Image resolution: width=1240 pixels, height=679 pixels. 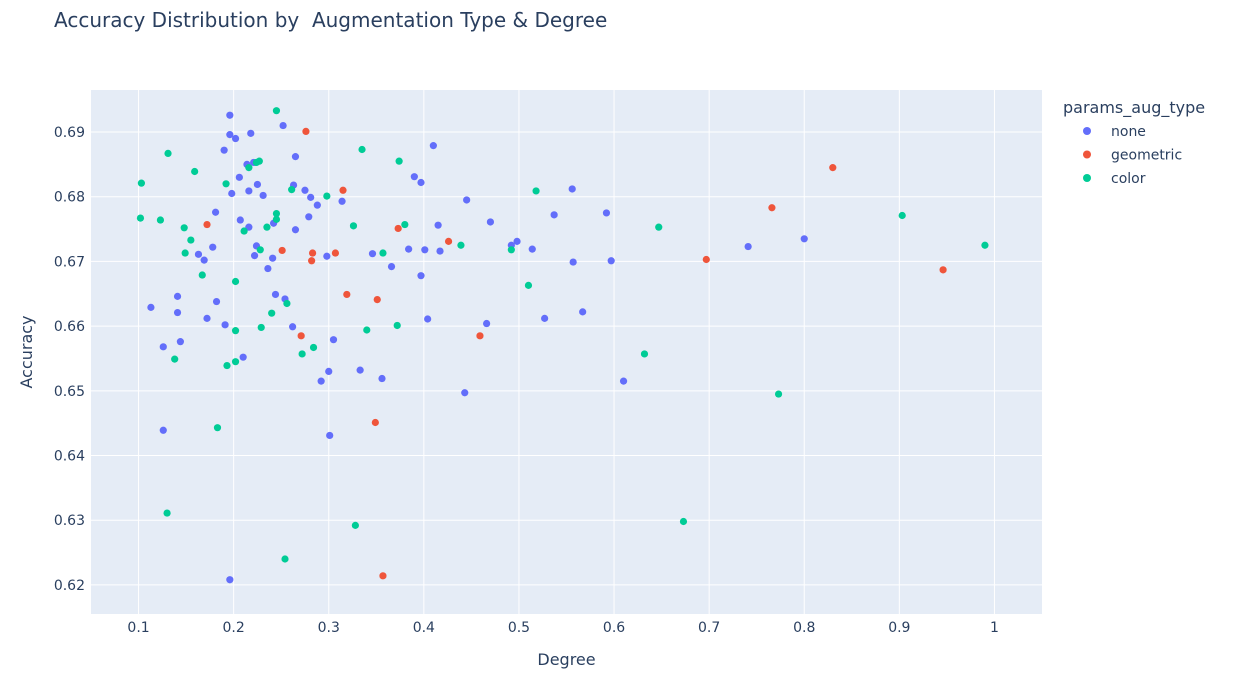 I want to click on legend-label: none, so click(x=1128, y=132).